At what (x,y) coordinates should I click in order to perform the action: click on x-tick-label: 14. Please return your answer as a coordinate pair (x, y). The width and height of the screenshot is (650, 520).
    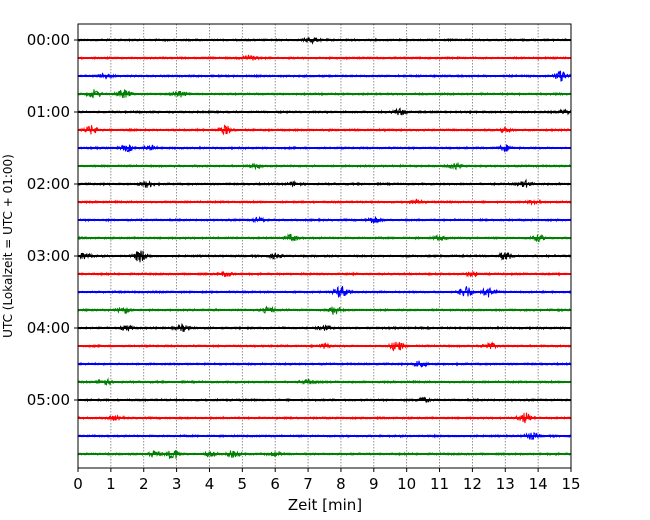
    Looking at the image, I should click on (538, 484).